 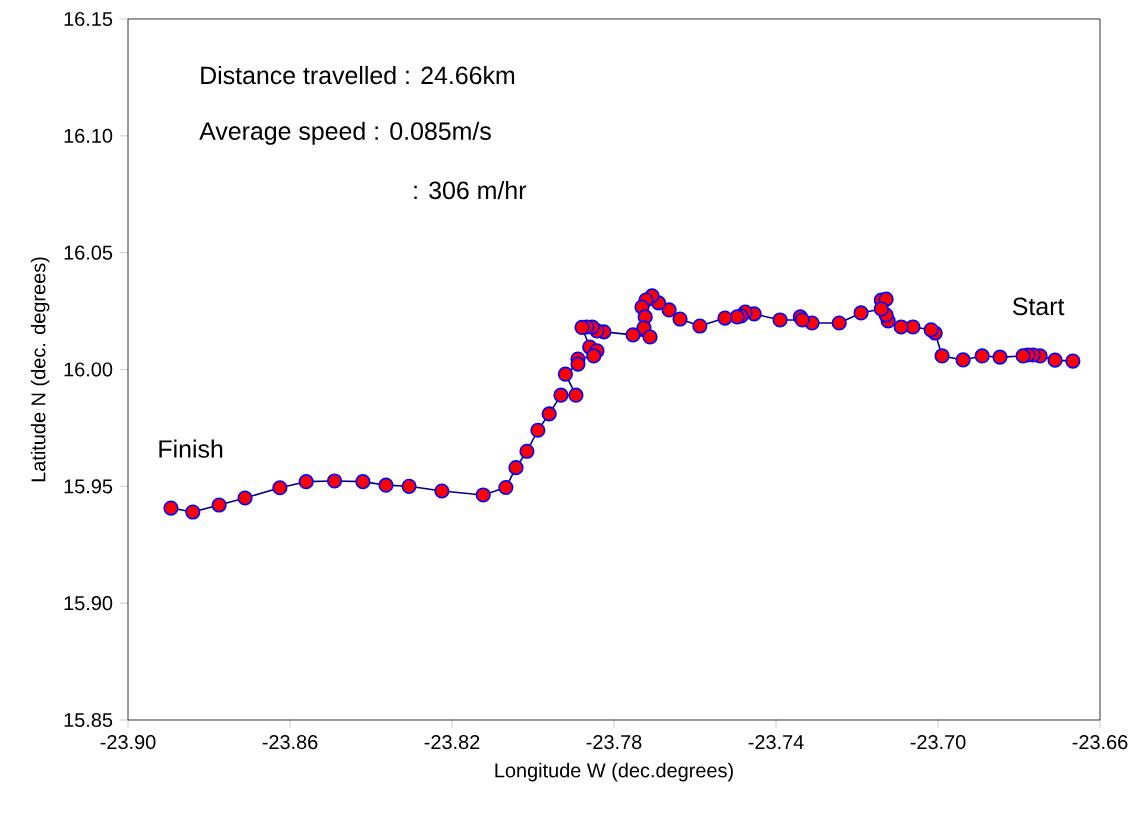 What do you see at coordinates (776, 742) in the screenshot?
I see `x-tick-label: -23.74` at bounding box center [776, 742].